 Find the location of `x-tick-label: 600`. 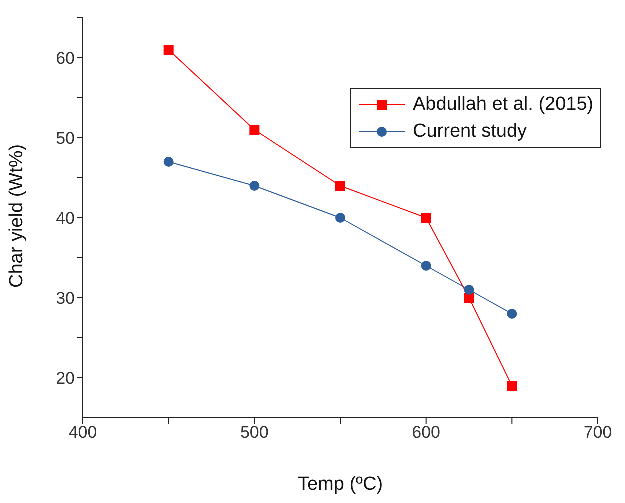

x-tick-label: 600 is located at coordinates (426, 432).